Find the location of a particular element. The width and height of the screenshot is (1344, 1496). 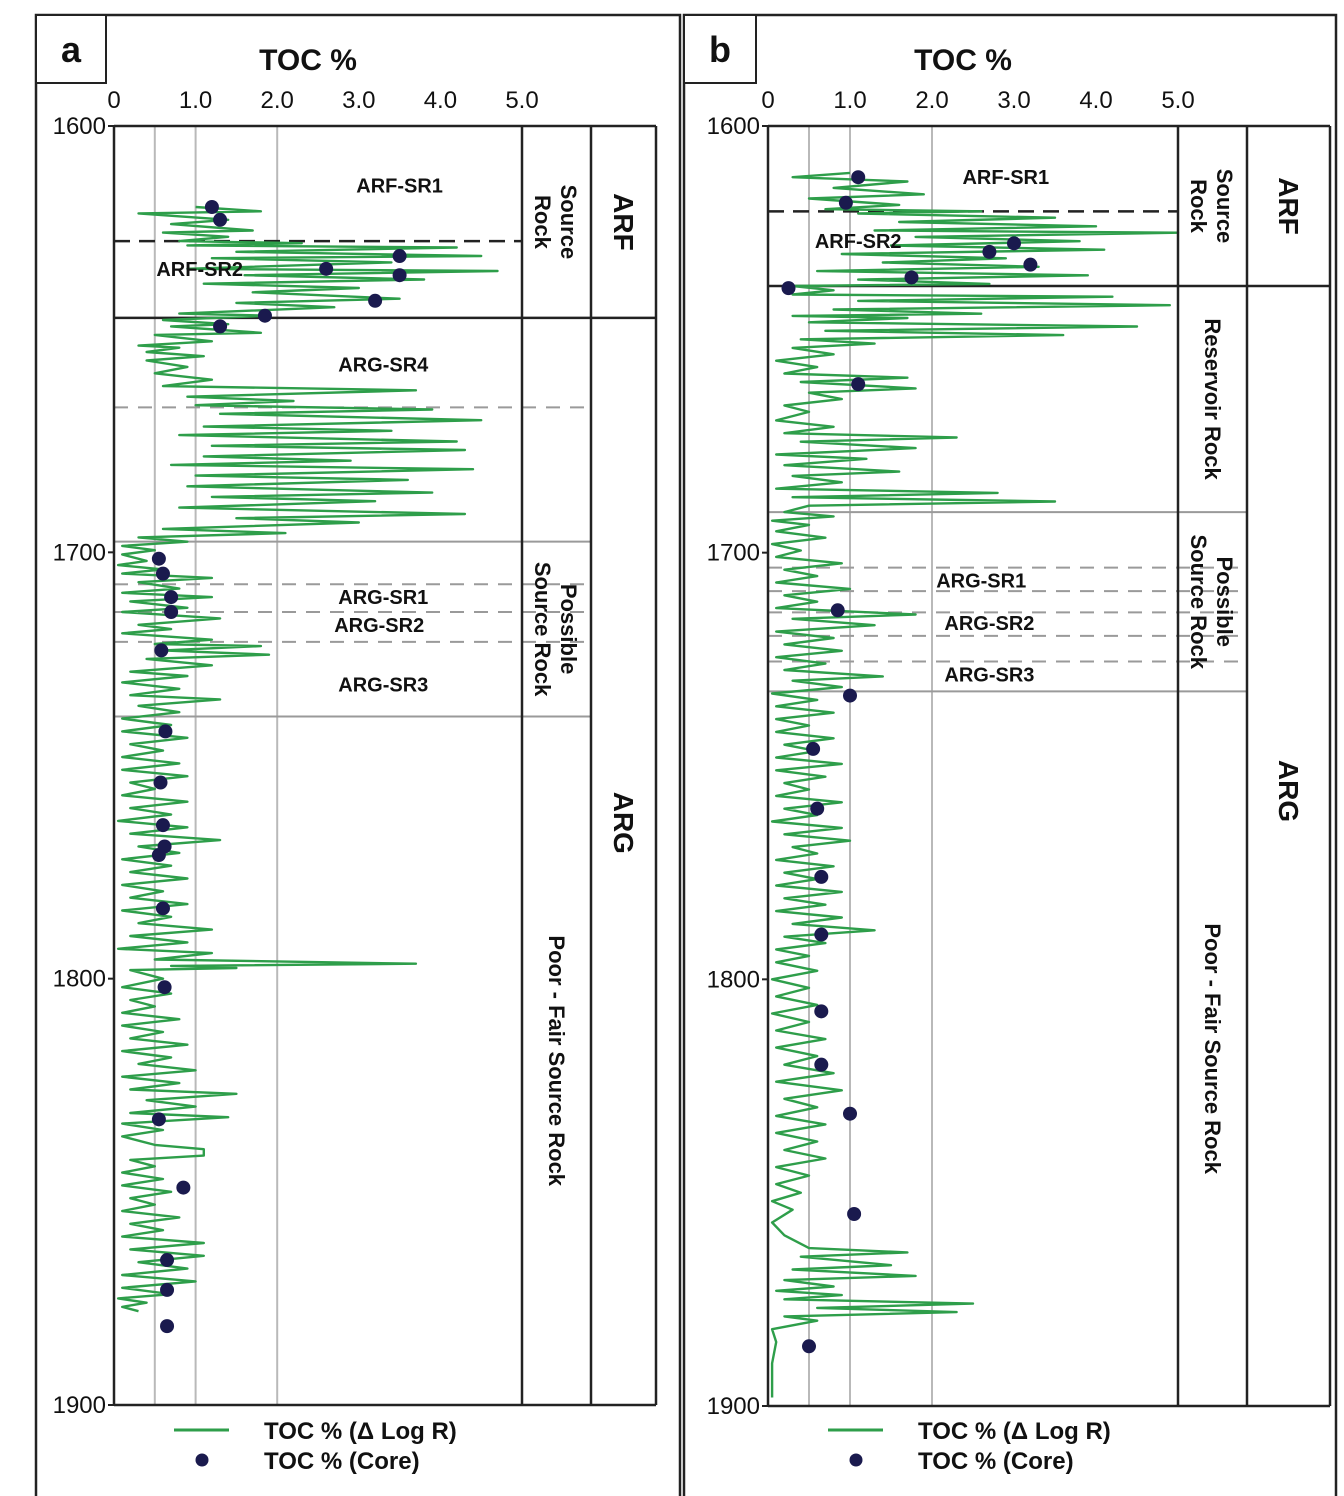

panel-a-x-tick-label: 5.0 is located at coordinates (521, 100).